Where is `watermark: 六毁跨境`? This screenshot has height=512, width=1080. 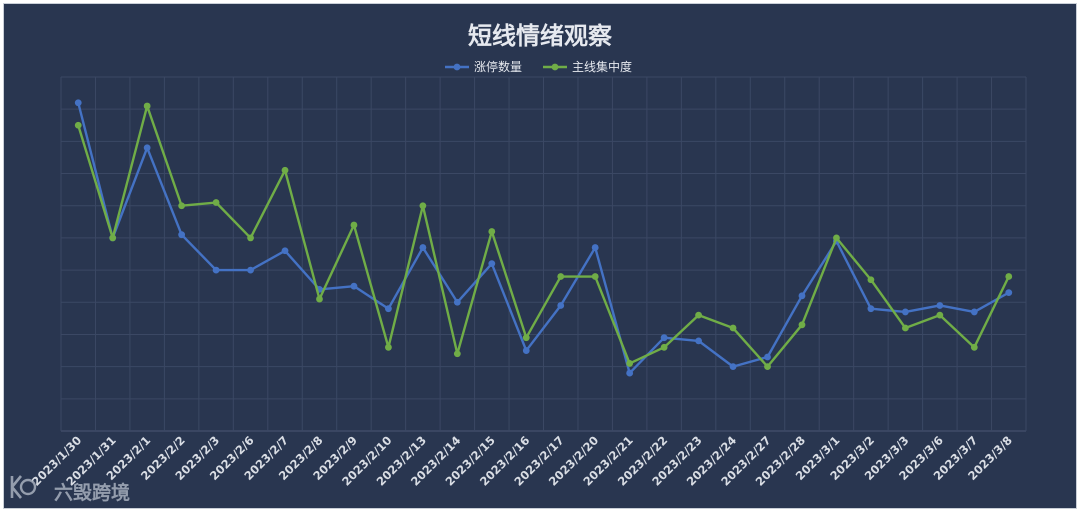 watermark: 六毁跨境 is located at coordinates (70, 489).